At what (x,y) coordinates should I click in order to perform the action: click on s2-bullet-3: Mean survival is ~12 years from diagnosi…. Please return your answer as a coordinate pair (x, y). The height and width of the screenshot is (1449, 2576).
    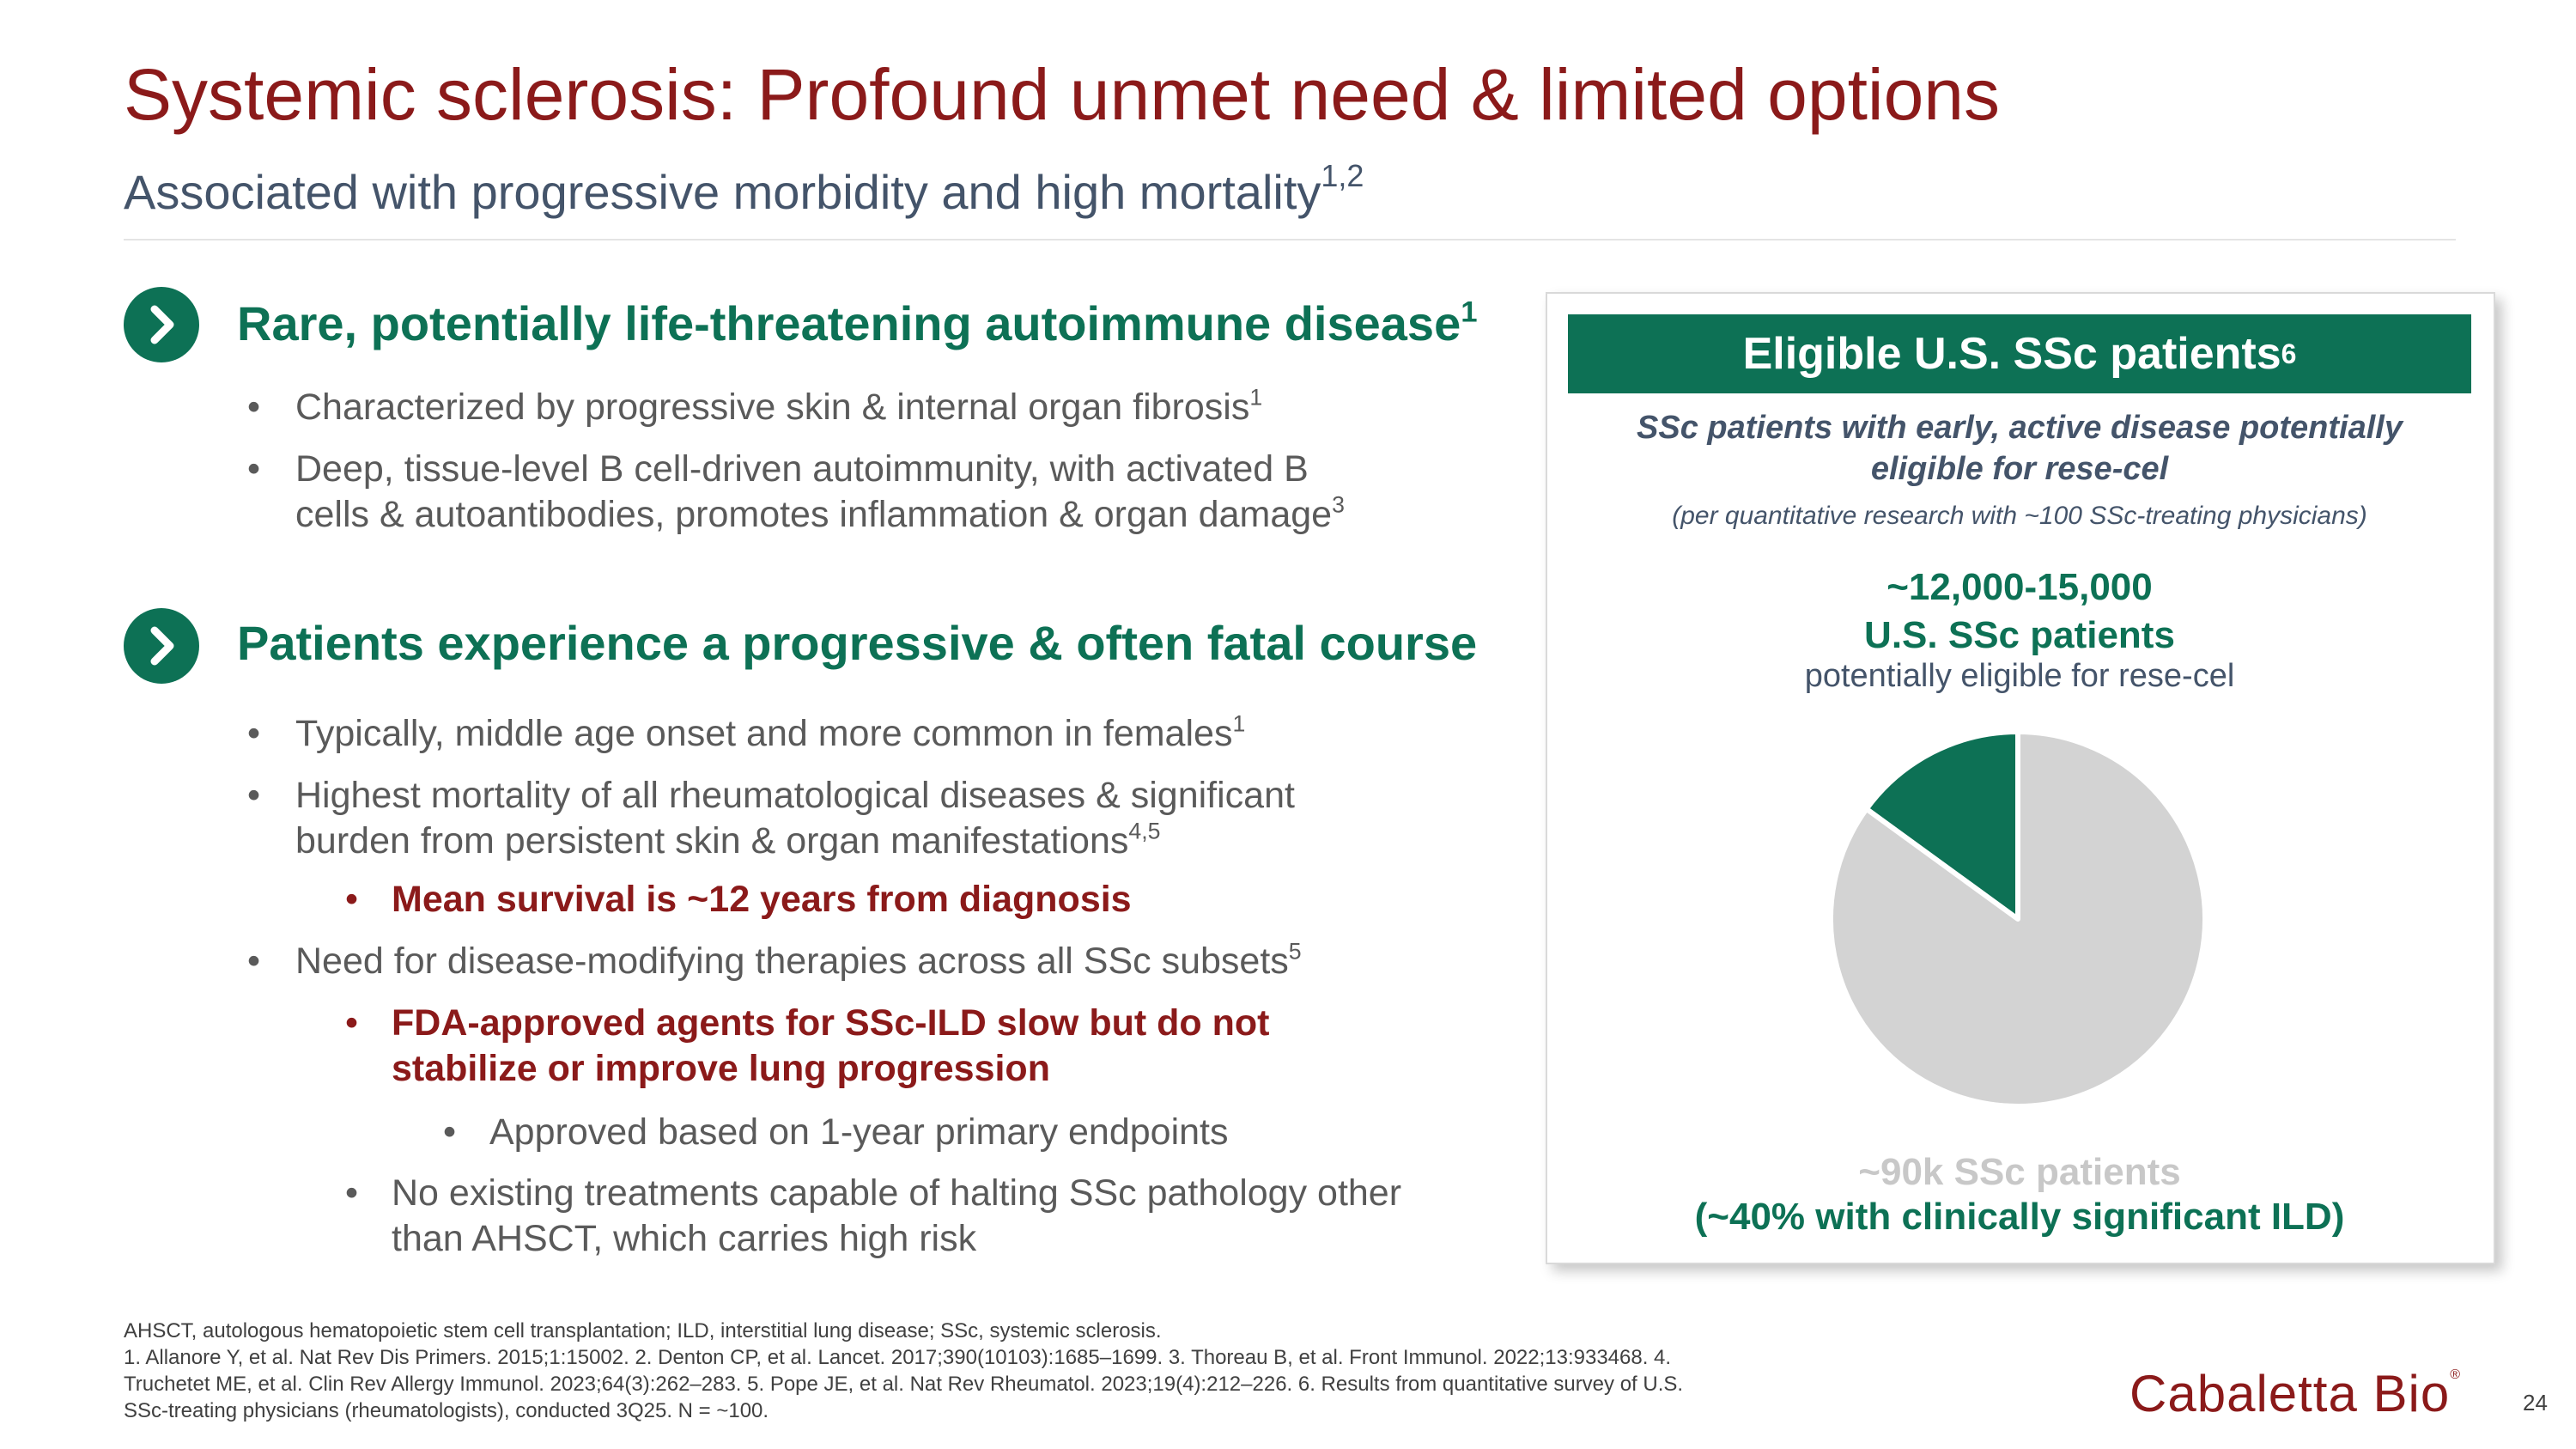
    Looking at the image, I should click on (762, 900).